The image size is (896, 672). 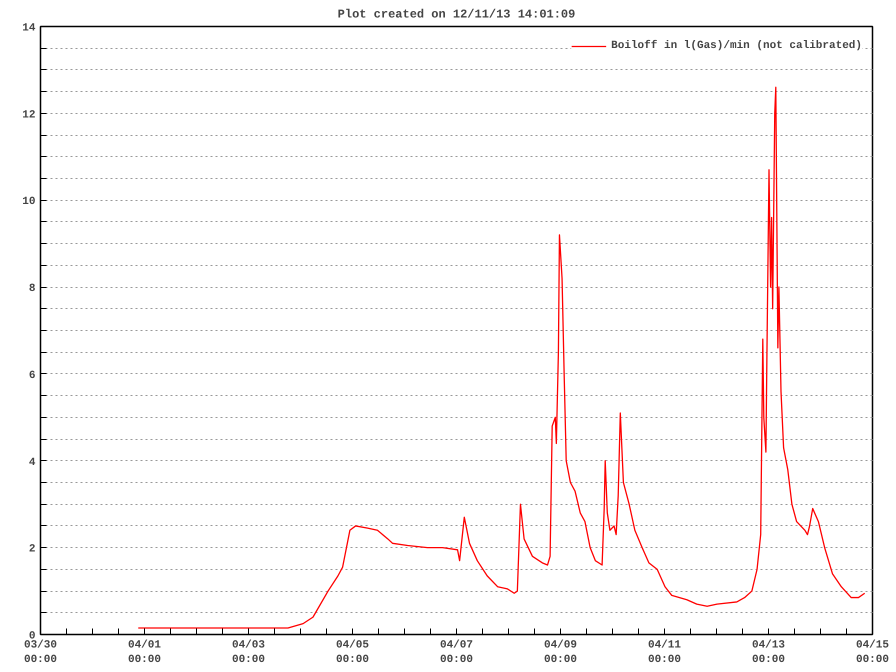 I want to click on y-tick-label: 8, so click(x=32, y=289).